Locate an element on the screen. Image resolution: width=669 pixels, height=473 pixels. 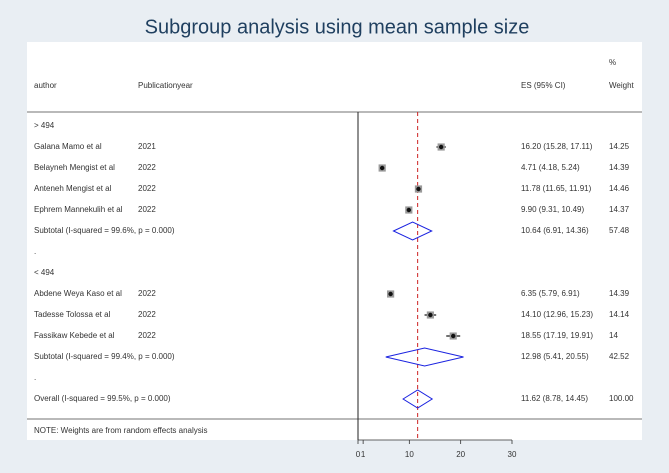
row-weight: 14.25 is located at coordinates (619, 146).